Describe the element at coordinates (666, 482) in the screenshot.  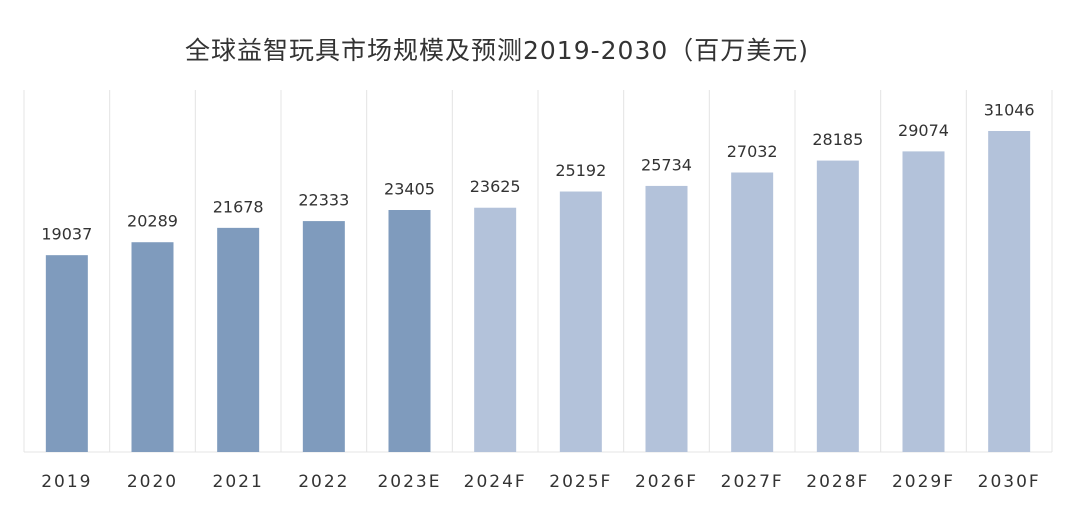
I see `x-tick-label: 2026F` at that location.